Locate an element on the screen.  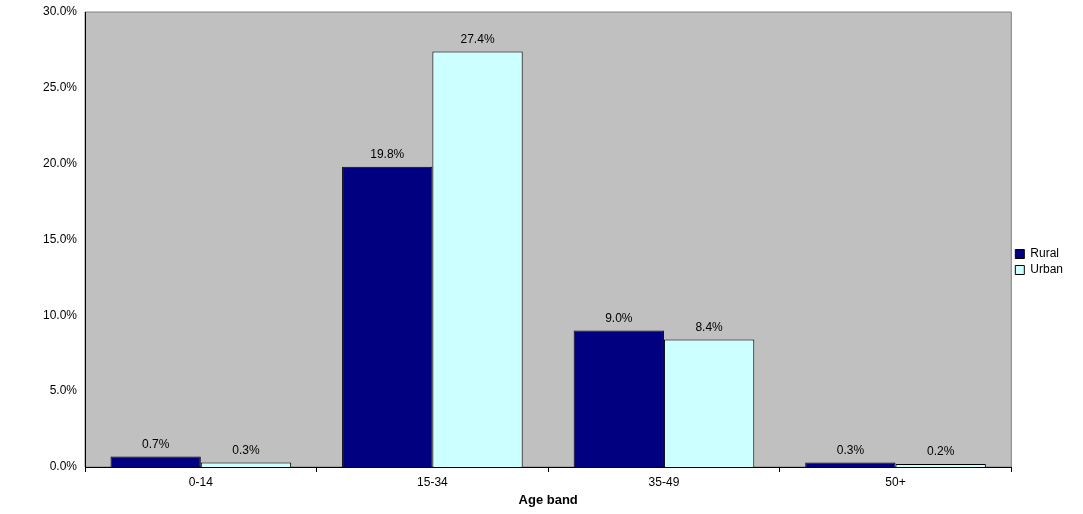
data-label: 0.7% is located at coordinates (155, 443).